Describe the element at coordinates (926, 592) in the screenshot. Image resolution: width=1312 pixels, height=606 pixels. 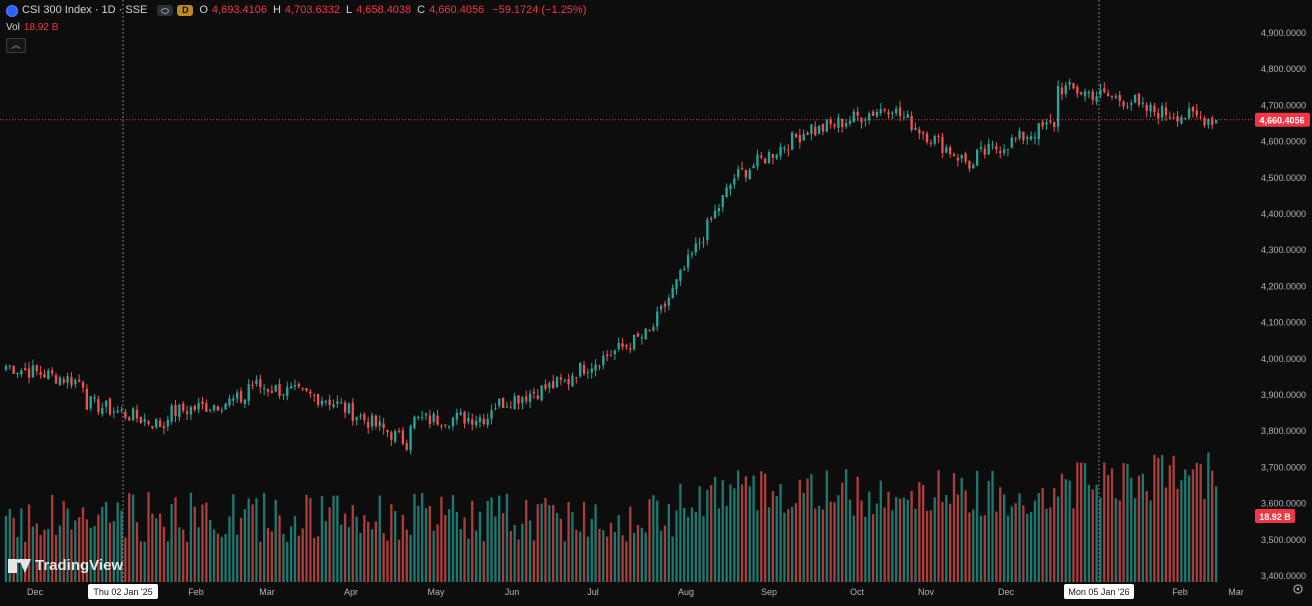
I see `x-tick-label: Nov` at that location.